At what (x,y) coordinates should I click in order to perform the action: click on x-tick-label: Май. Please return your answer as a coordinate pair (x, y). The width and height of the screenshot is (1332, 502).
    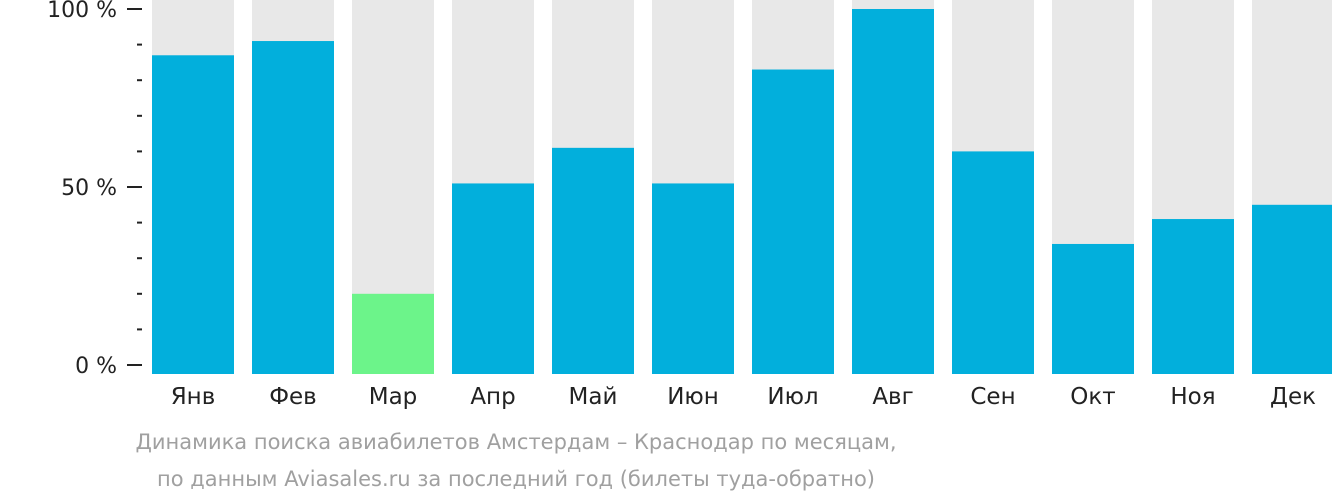
    Looking at the image, I should click on (593, 397).